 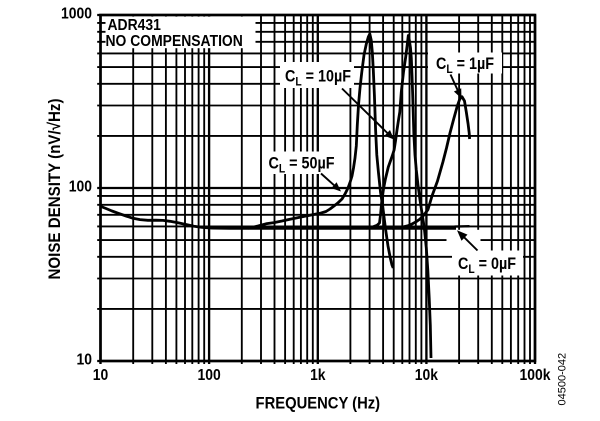 What do you see at coordinates (174, 41) in the screenshot?
I see `svg-text: NO COMPENSATION` at bounding box center [174, 41].